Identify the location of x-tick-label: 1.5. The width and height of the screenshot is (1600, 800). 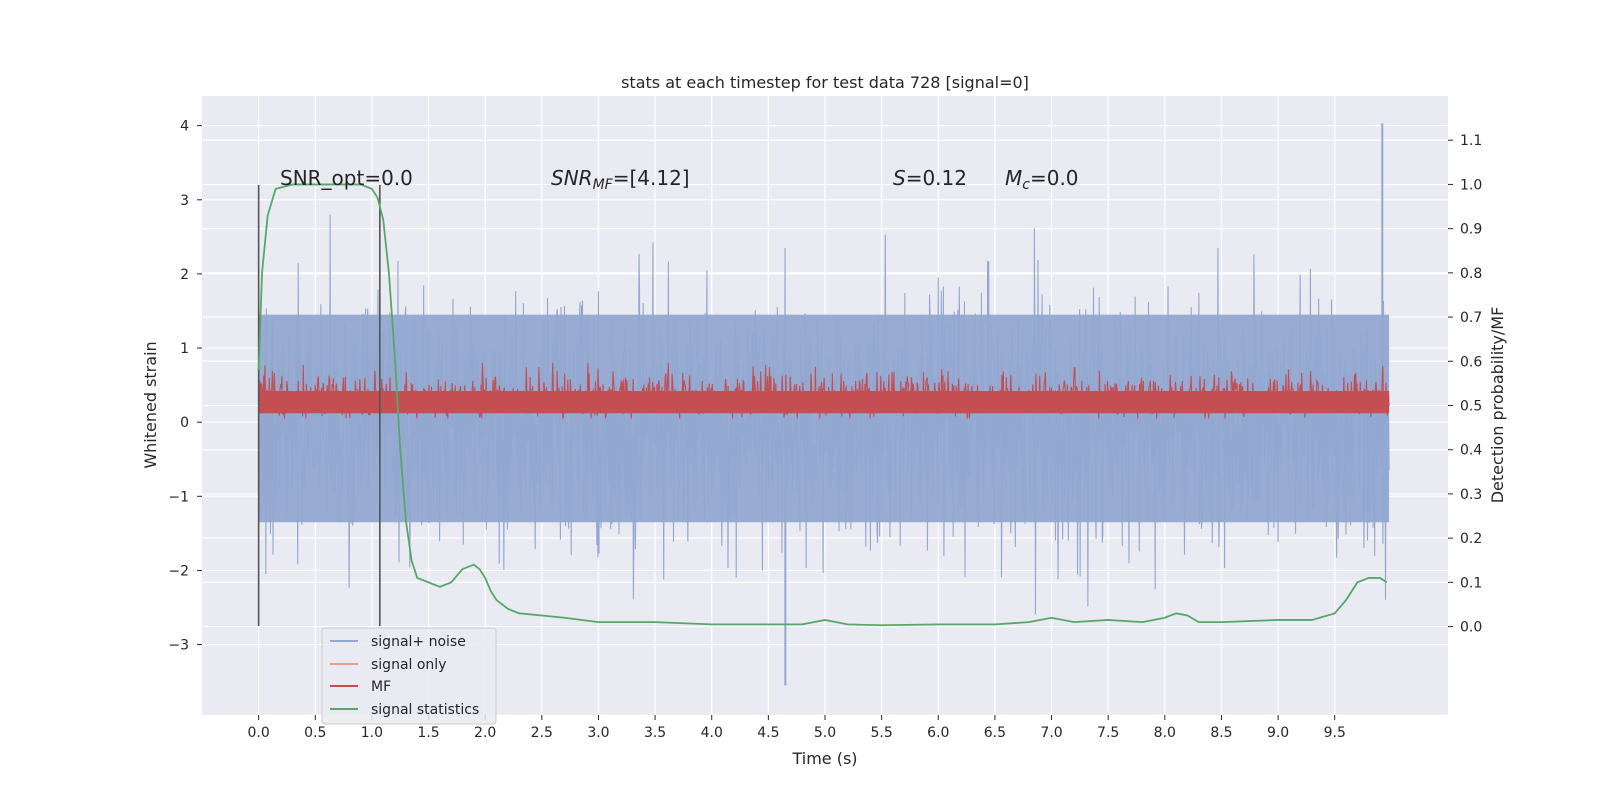
(428, 733).